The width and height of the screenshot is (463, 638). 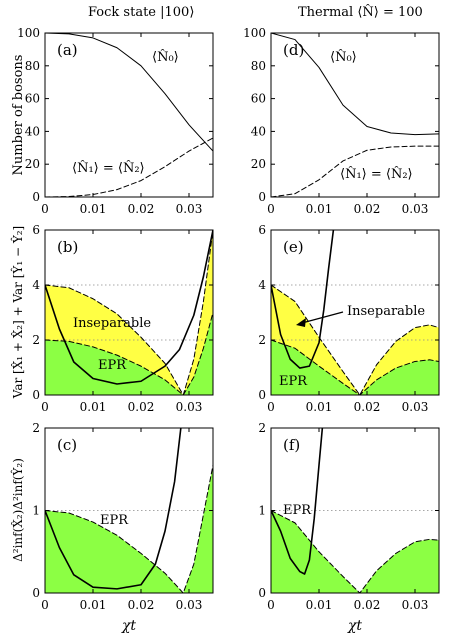 I want to click on panel-f: 0 0.01 0.02 0.03 0 1 2 (f) EPR, so click(x=349, y=516).